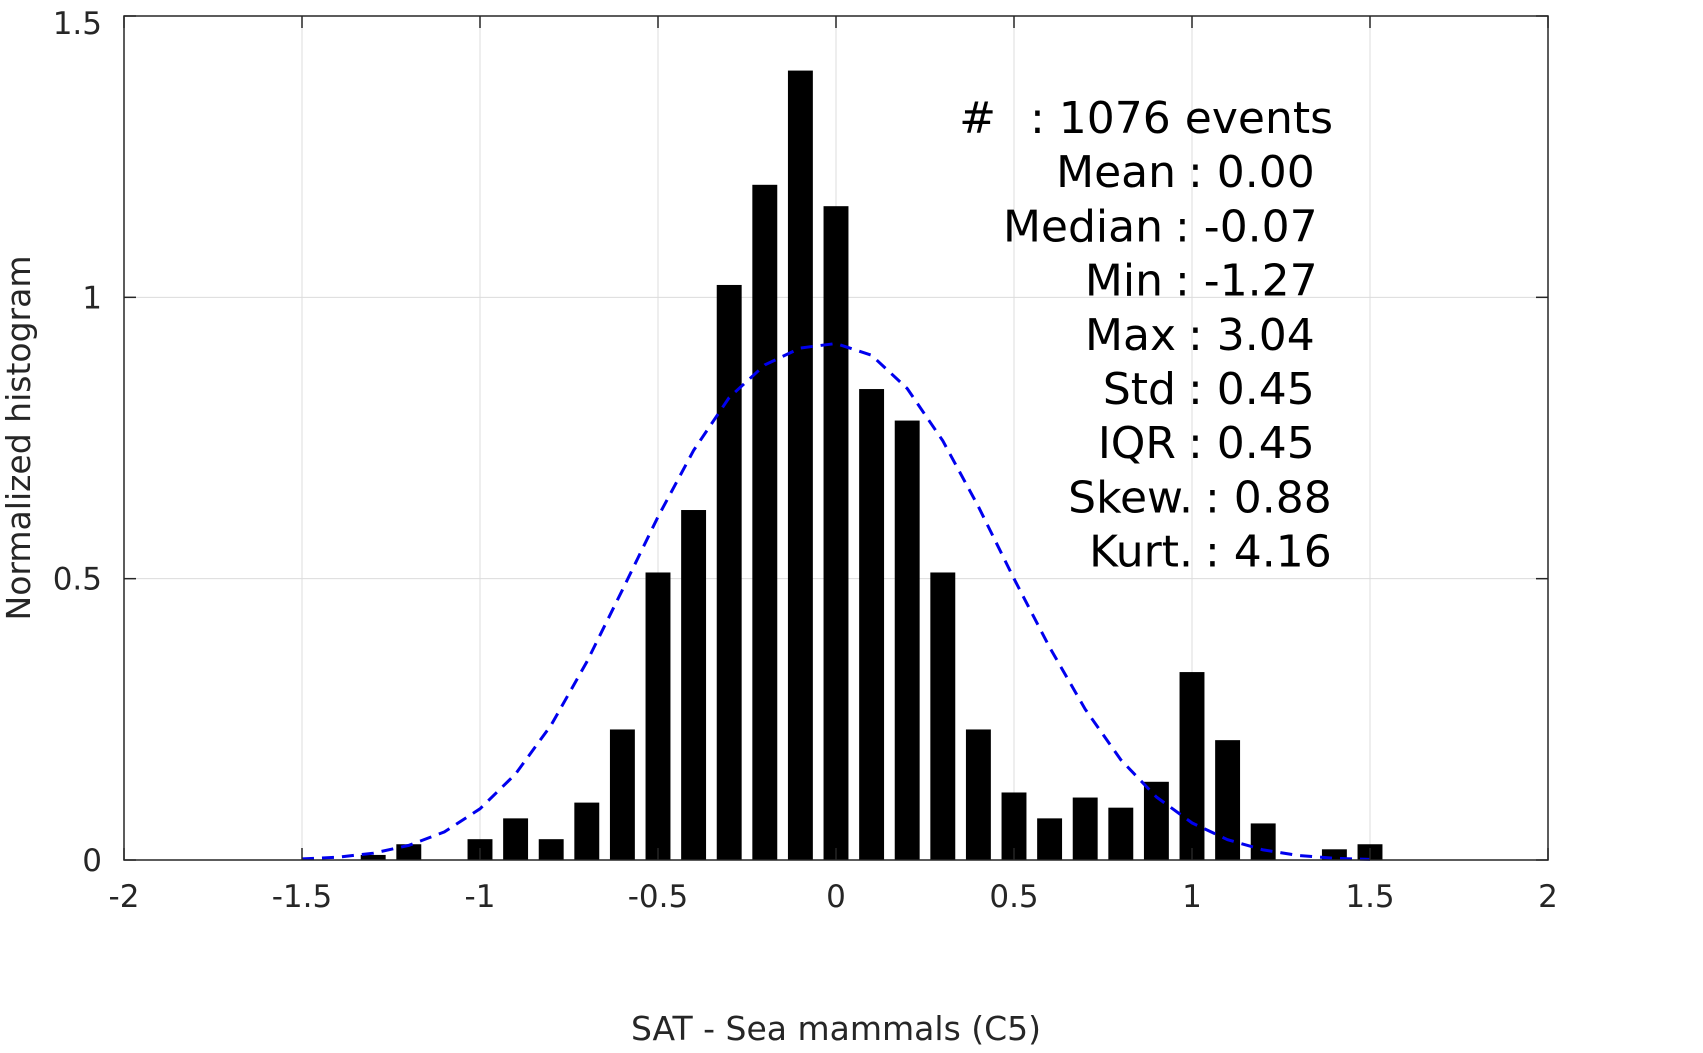 The width and height of the screenshot is (1703, 1053). What do you see at coordinates (1369, 897) in the screenshot?
I see `x-tick-label: 1.5` at bounding box center [1369, 897].